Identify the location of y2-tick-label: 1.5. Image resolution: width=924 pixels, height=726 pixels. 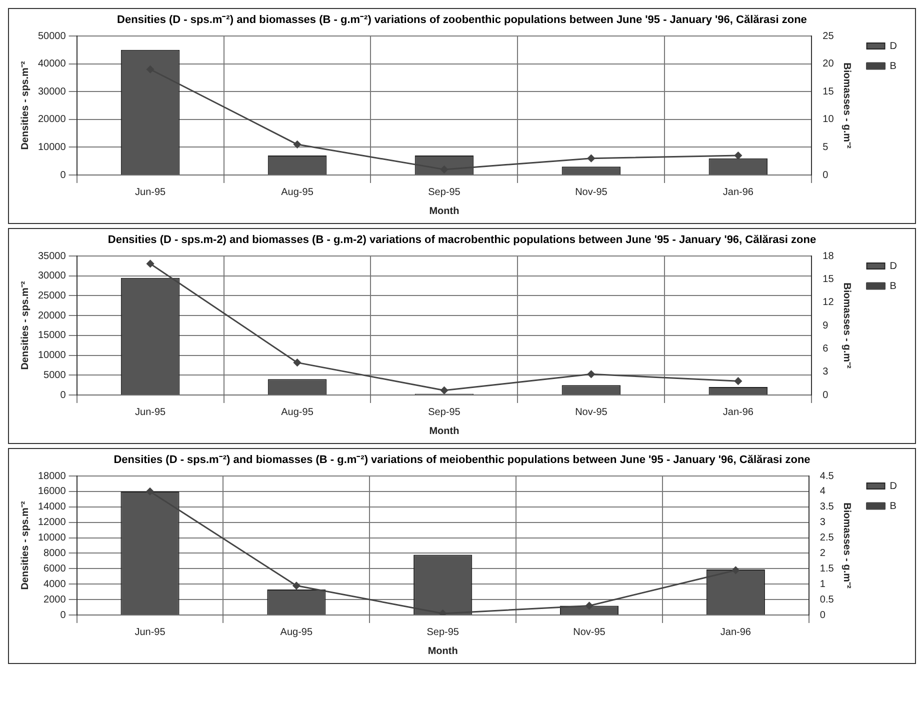
(827, 568).